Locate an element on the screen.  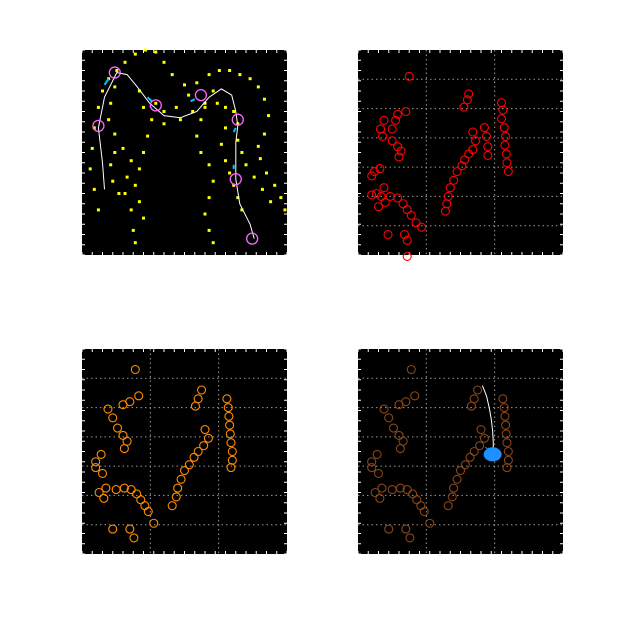
red-points-panel is located at coordinates (460, 155).